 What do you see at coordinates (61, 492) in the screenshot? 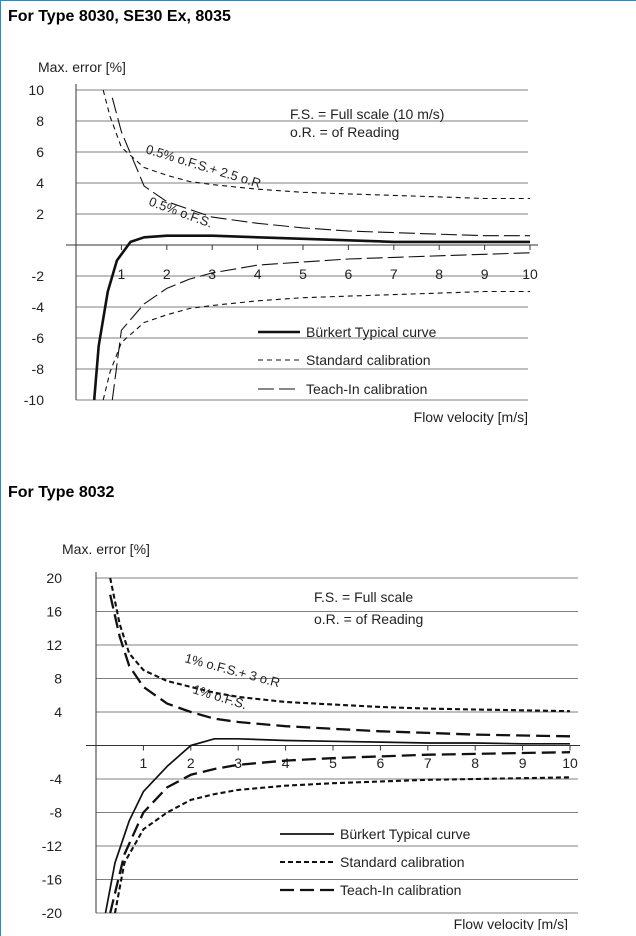
I see `section-heading-8032: For Type 8032` at bounding box center [61, 492].